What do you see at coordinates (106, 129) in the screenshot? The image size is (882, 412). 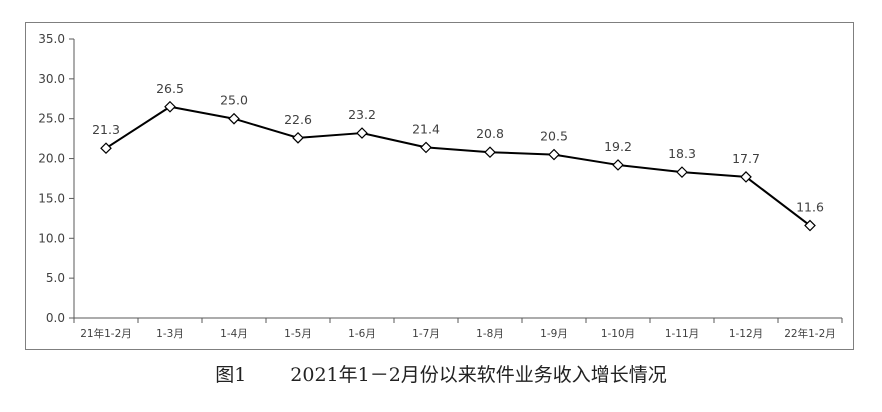 I see `data-label: 21.3` at bounding box center [106, 129].